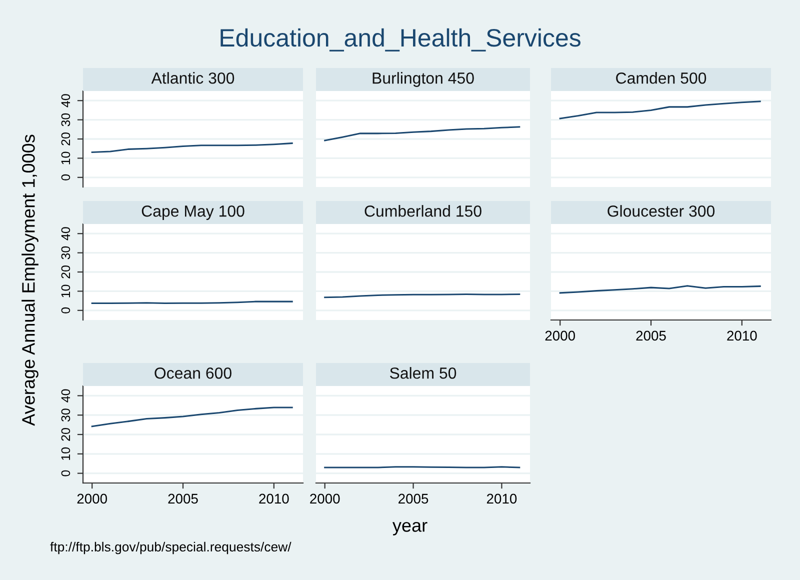 The image size is (800, 580). I want to click on y-axis-title: Average Annual Employment 1,000s, so click(30, 280).